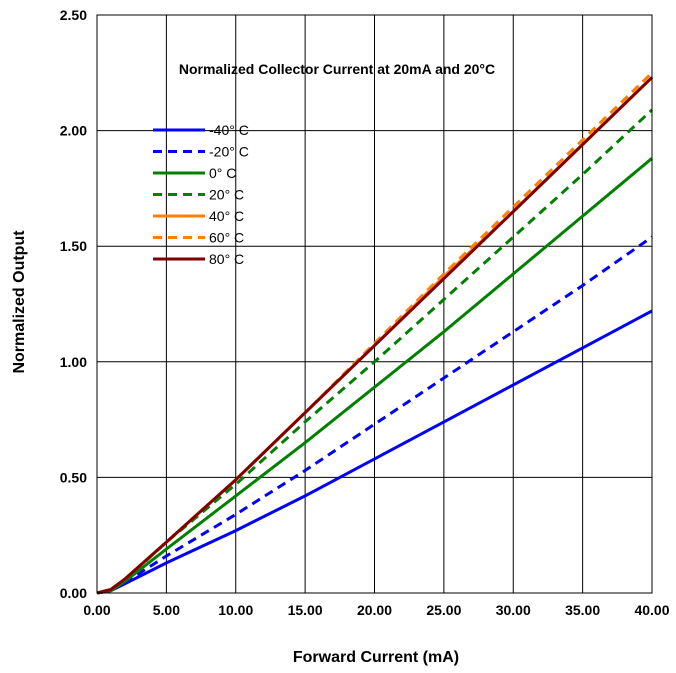  I want to click on legend-label: 60° C, so click(226, 238).